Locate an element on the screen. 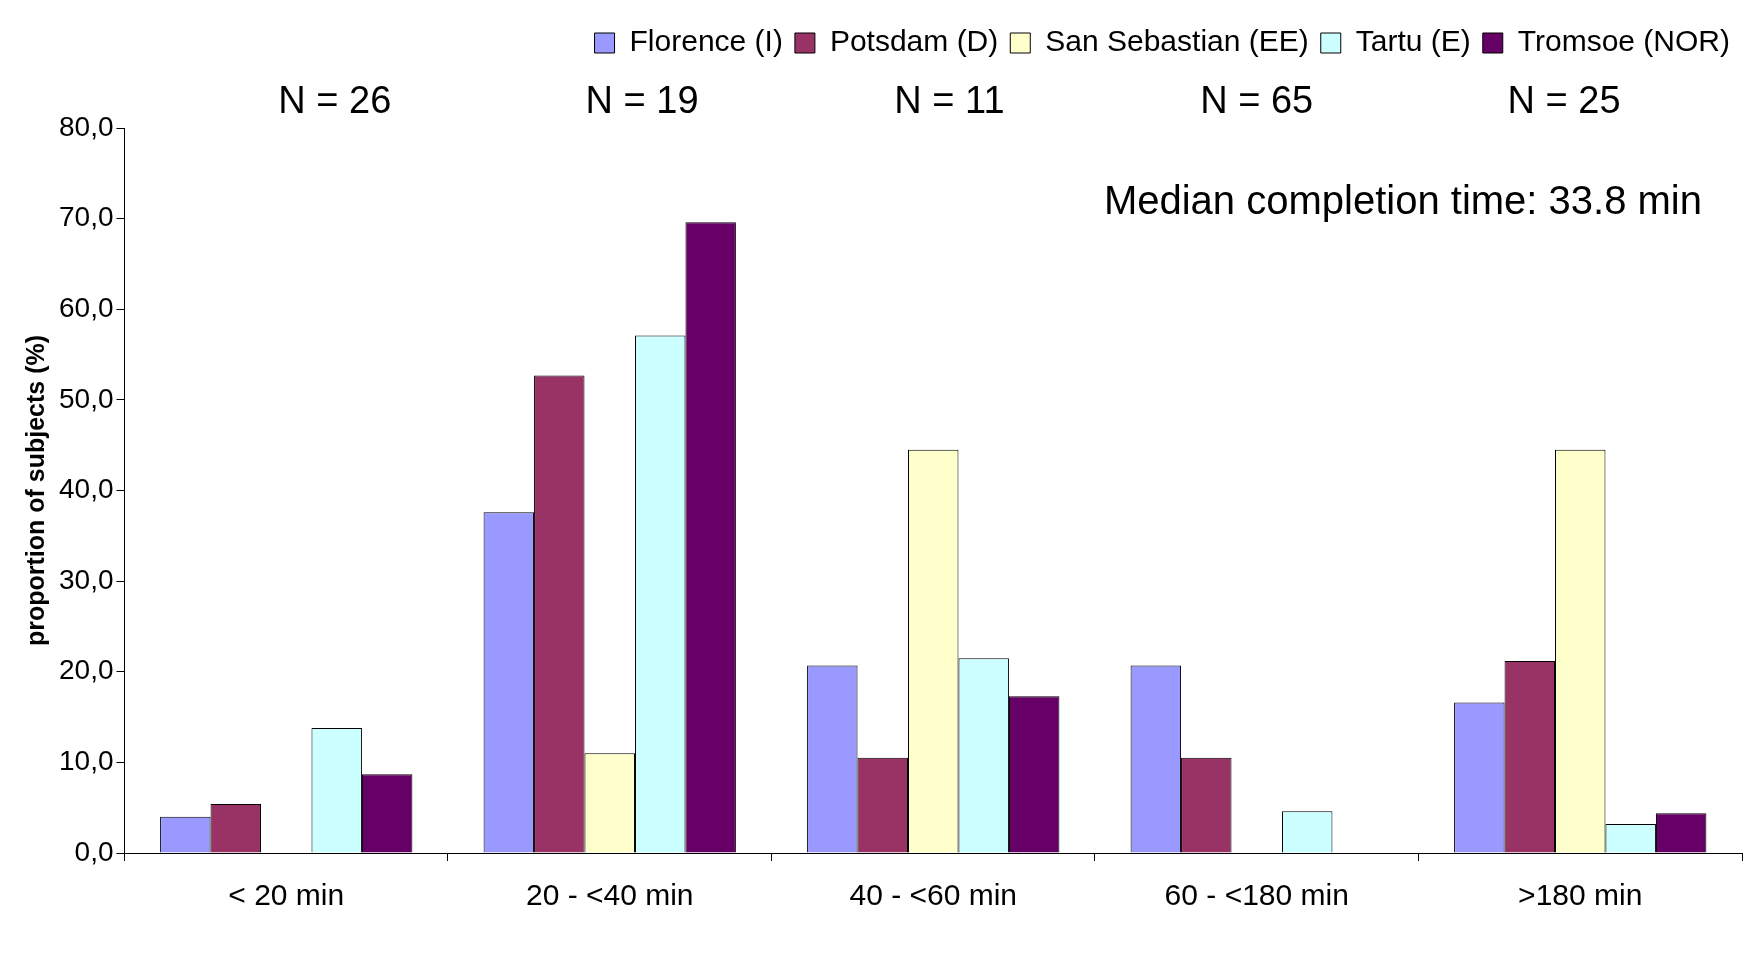  y-axis-title: proportion of subjects (%) is located at coordinates (34, 490).